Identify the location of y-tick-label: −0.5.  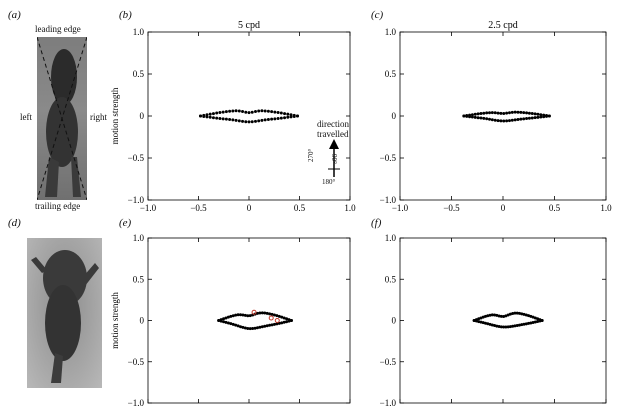
(388, 362).